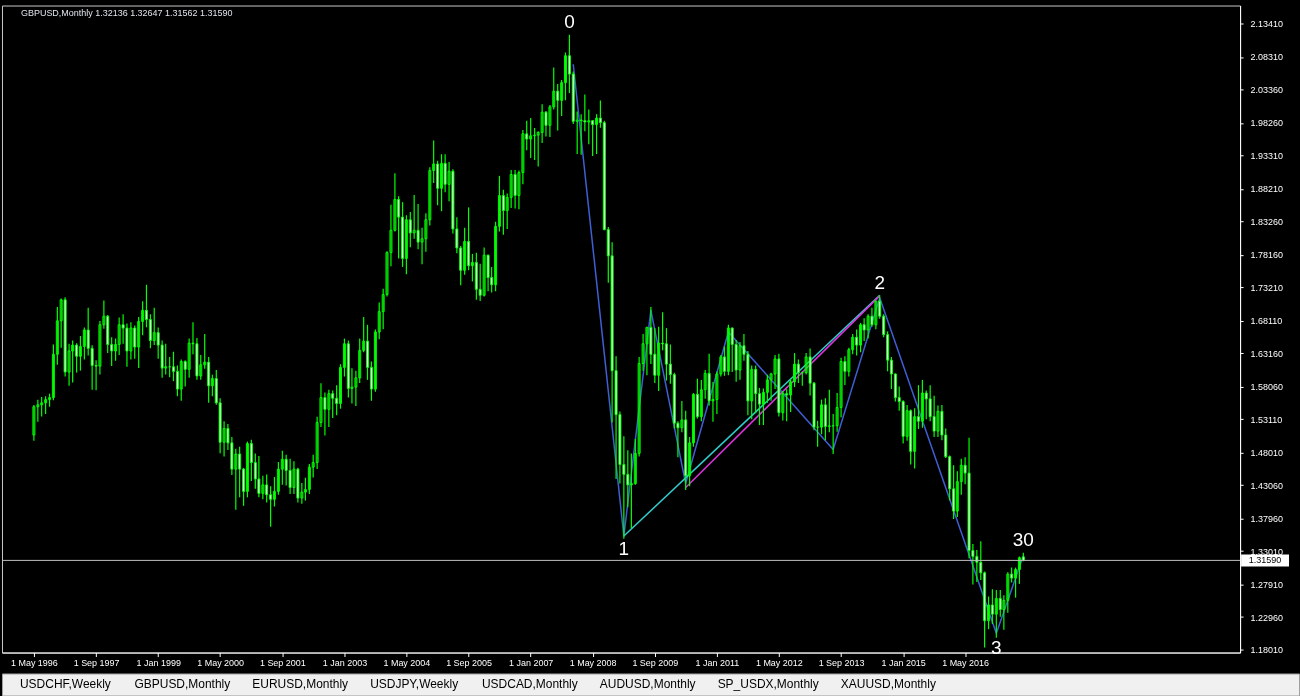  I want to click on y-tick-label: 1.83260, so click(1267, 221).